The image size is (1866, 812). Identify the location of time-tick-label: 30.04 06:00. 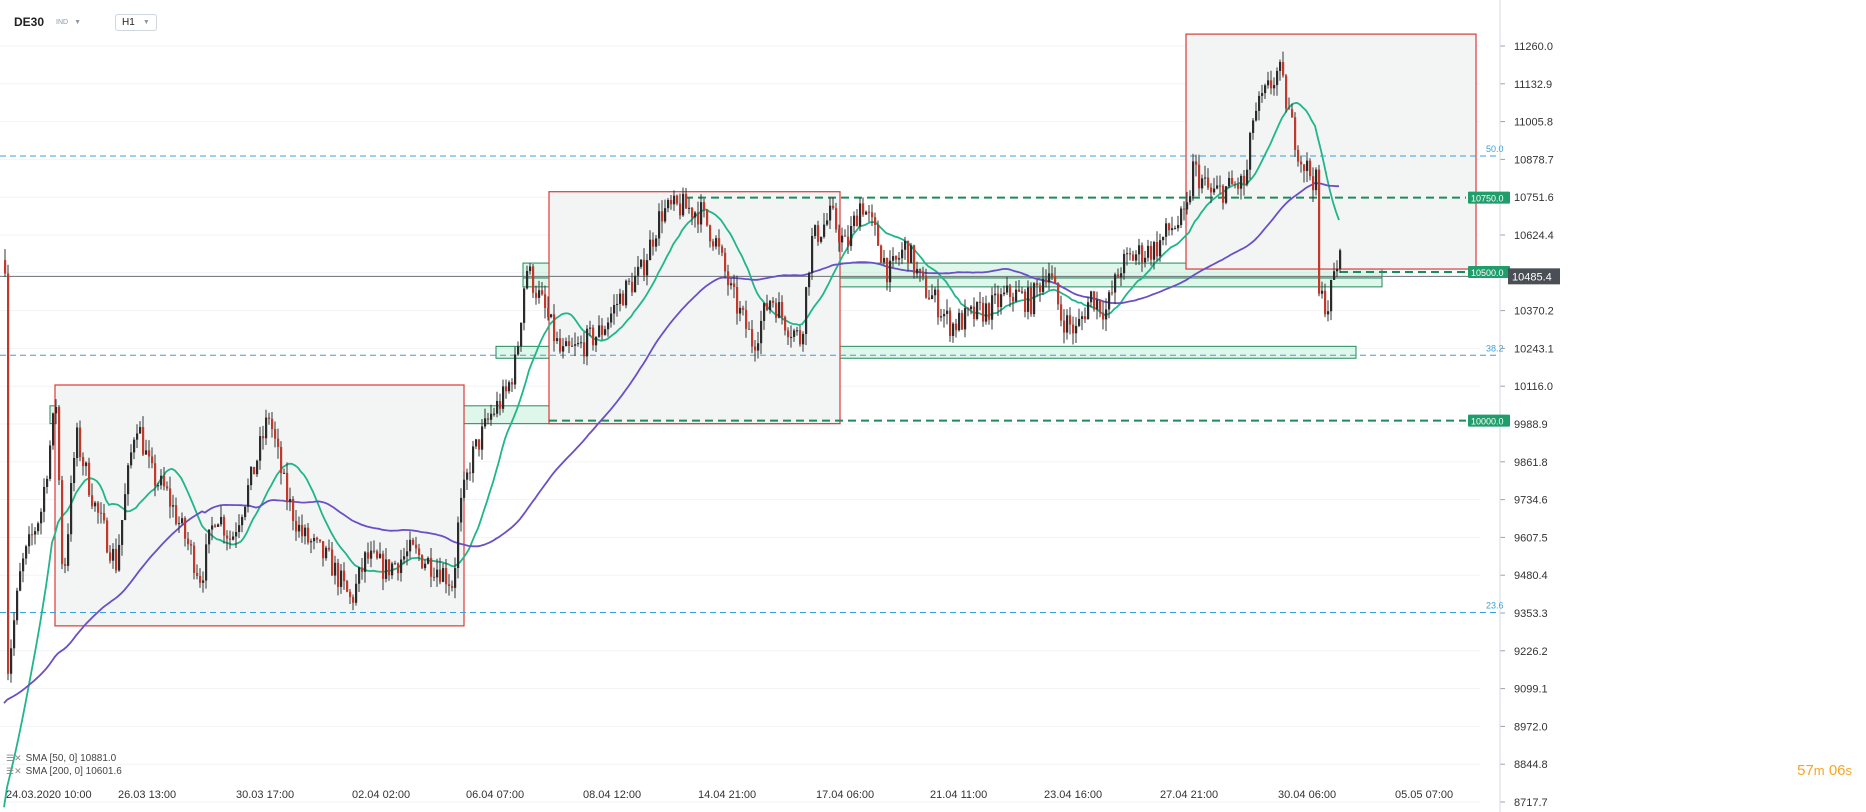
(1307, 795).